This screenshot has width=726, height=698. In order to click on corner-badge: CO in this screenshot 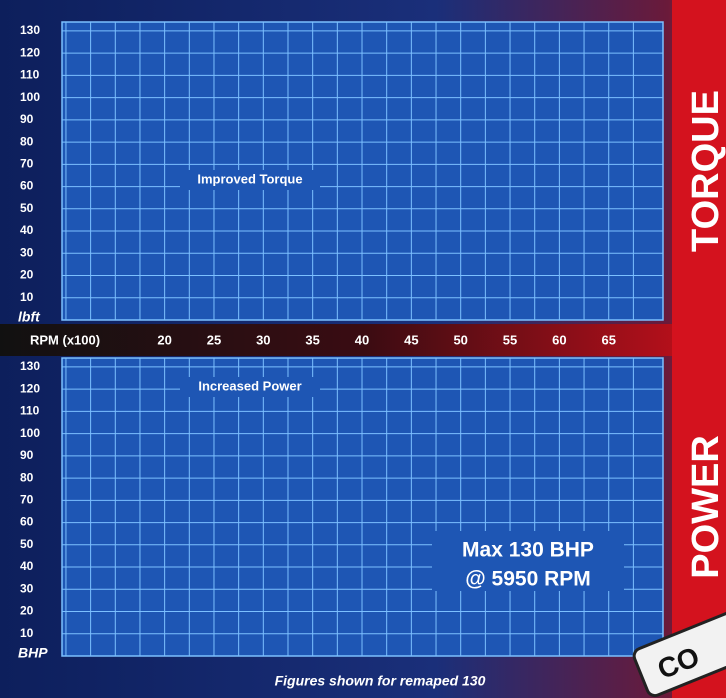, I will do `click(679, 654)`.